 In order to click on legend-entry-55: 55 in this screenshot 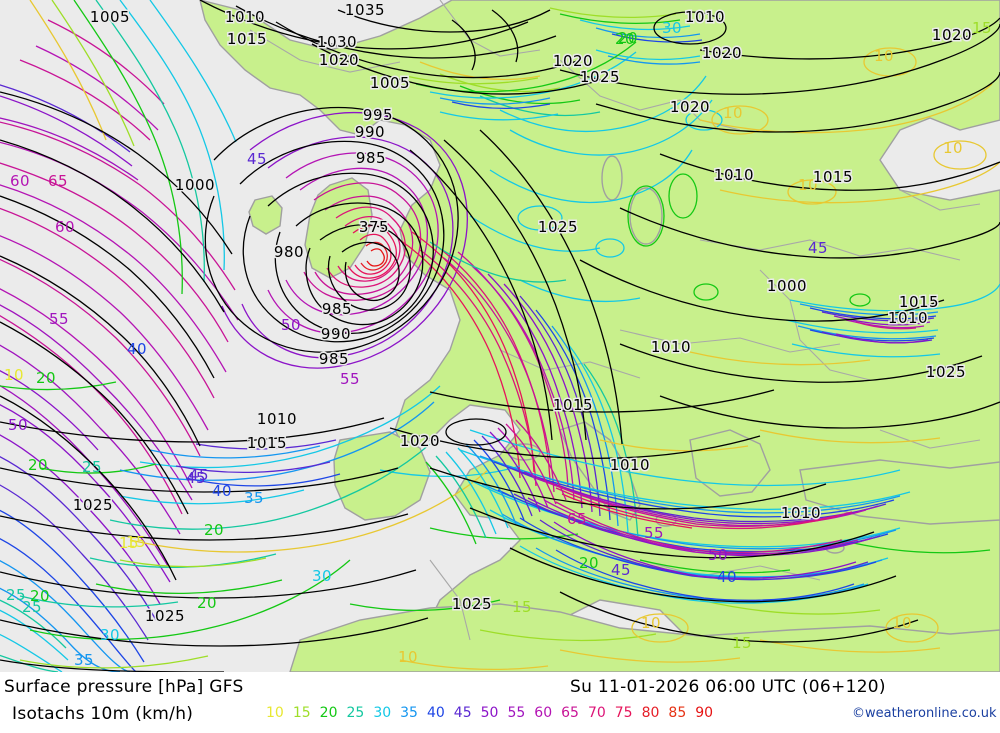, I will do `click(516, 713)`.